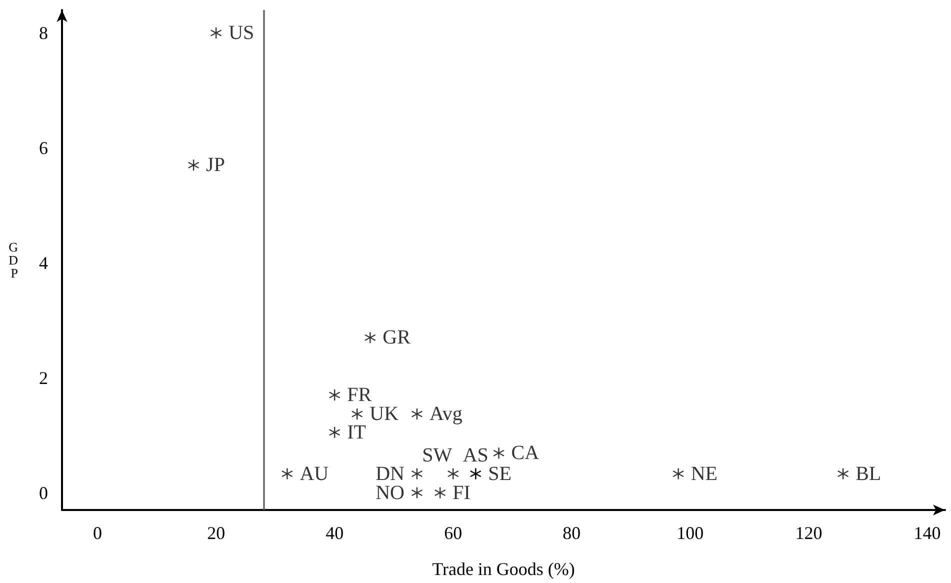  What do you see at coordinates (690, 533) in the screenshot?
I see `x-tick-label: 100` at bounding box center [690, 533].